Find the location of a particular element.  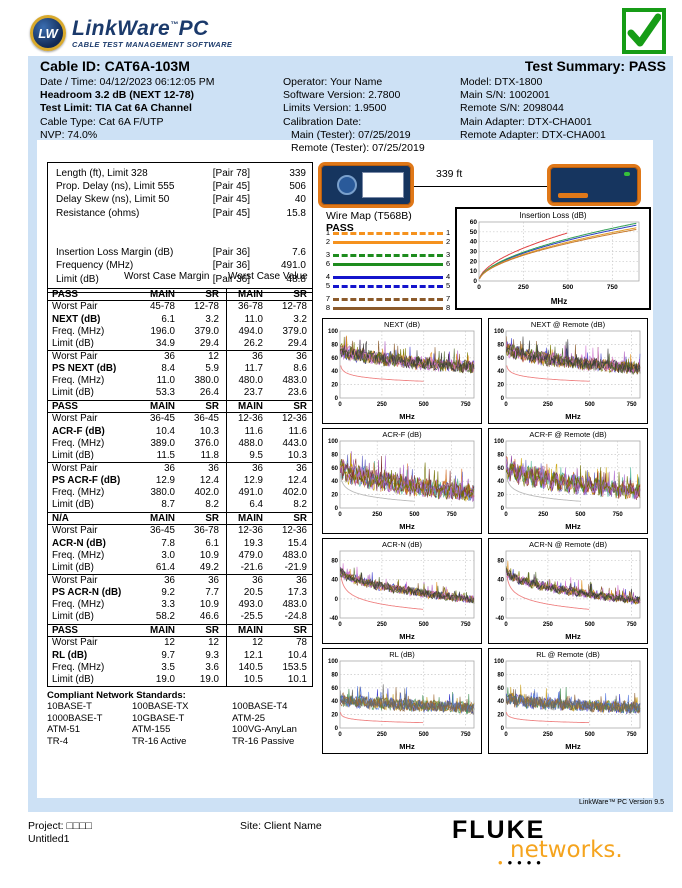

cable-id: Cable ID: CAT6A-103M is located at coordinates (115, 66).